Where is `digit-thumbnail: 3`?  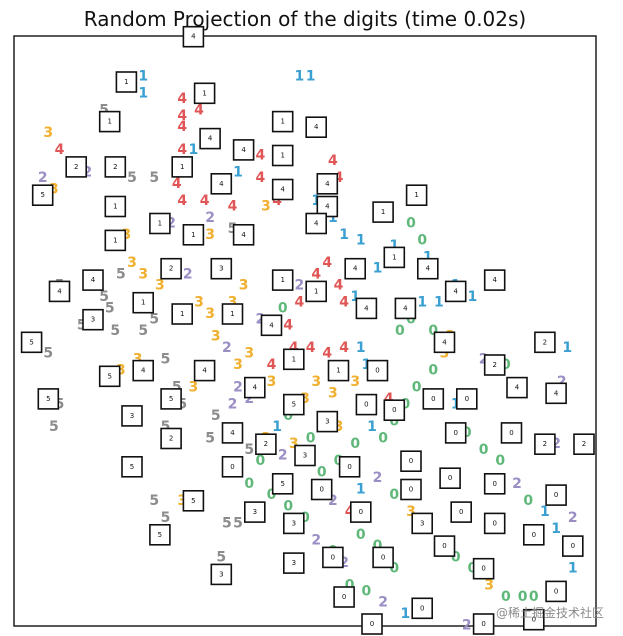
digit-thumbnail: 3 is located at coordinates (221, 268).